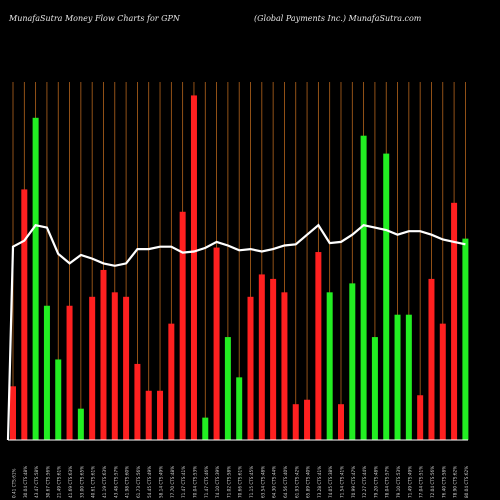  Describe the element at coordinates (330, 482) in the screenshot. I see `x-tick-label: 74.05 CTS:38%` at that location.